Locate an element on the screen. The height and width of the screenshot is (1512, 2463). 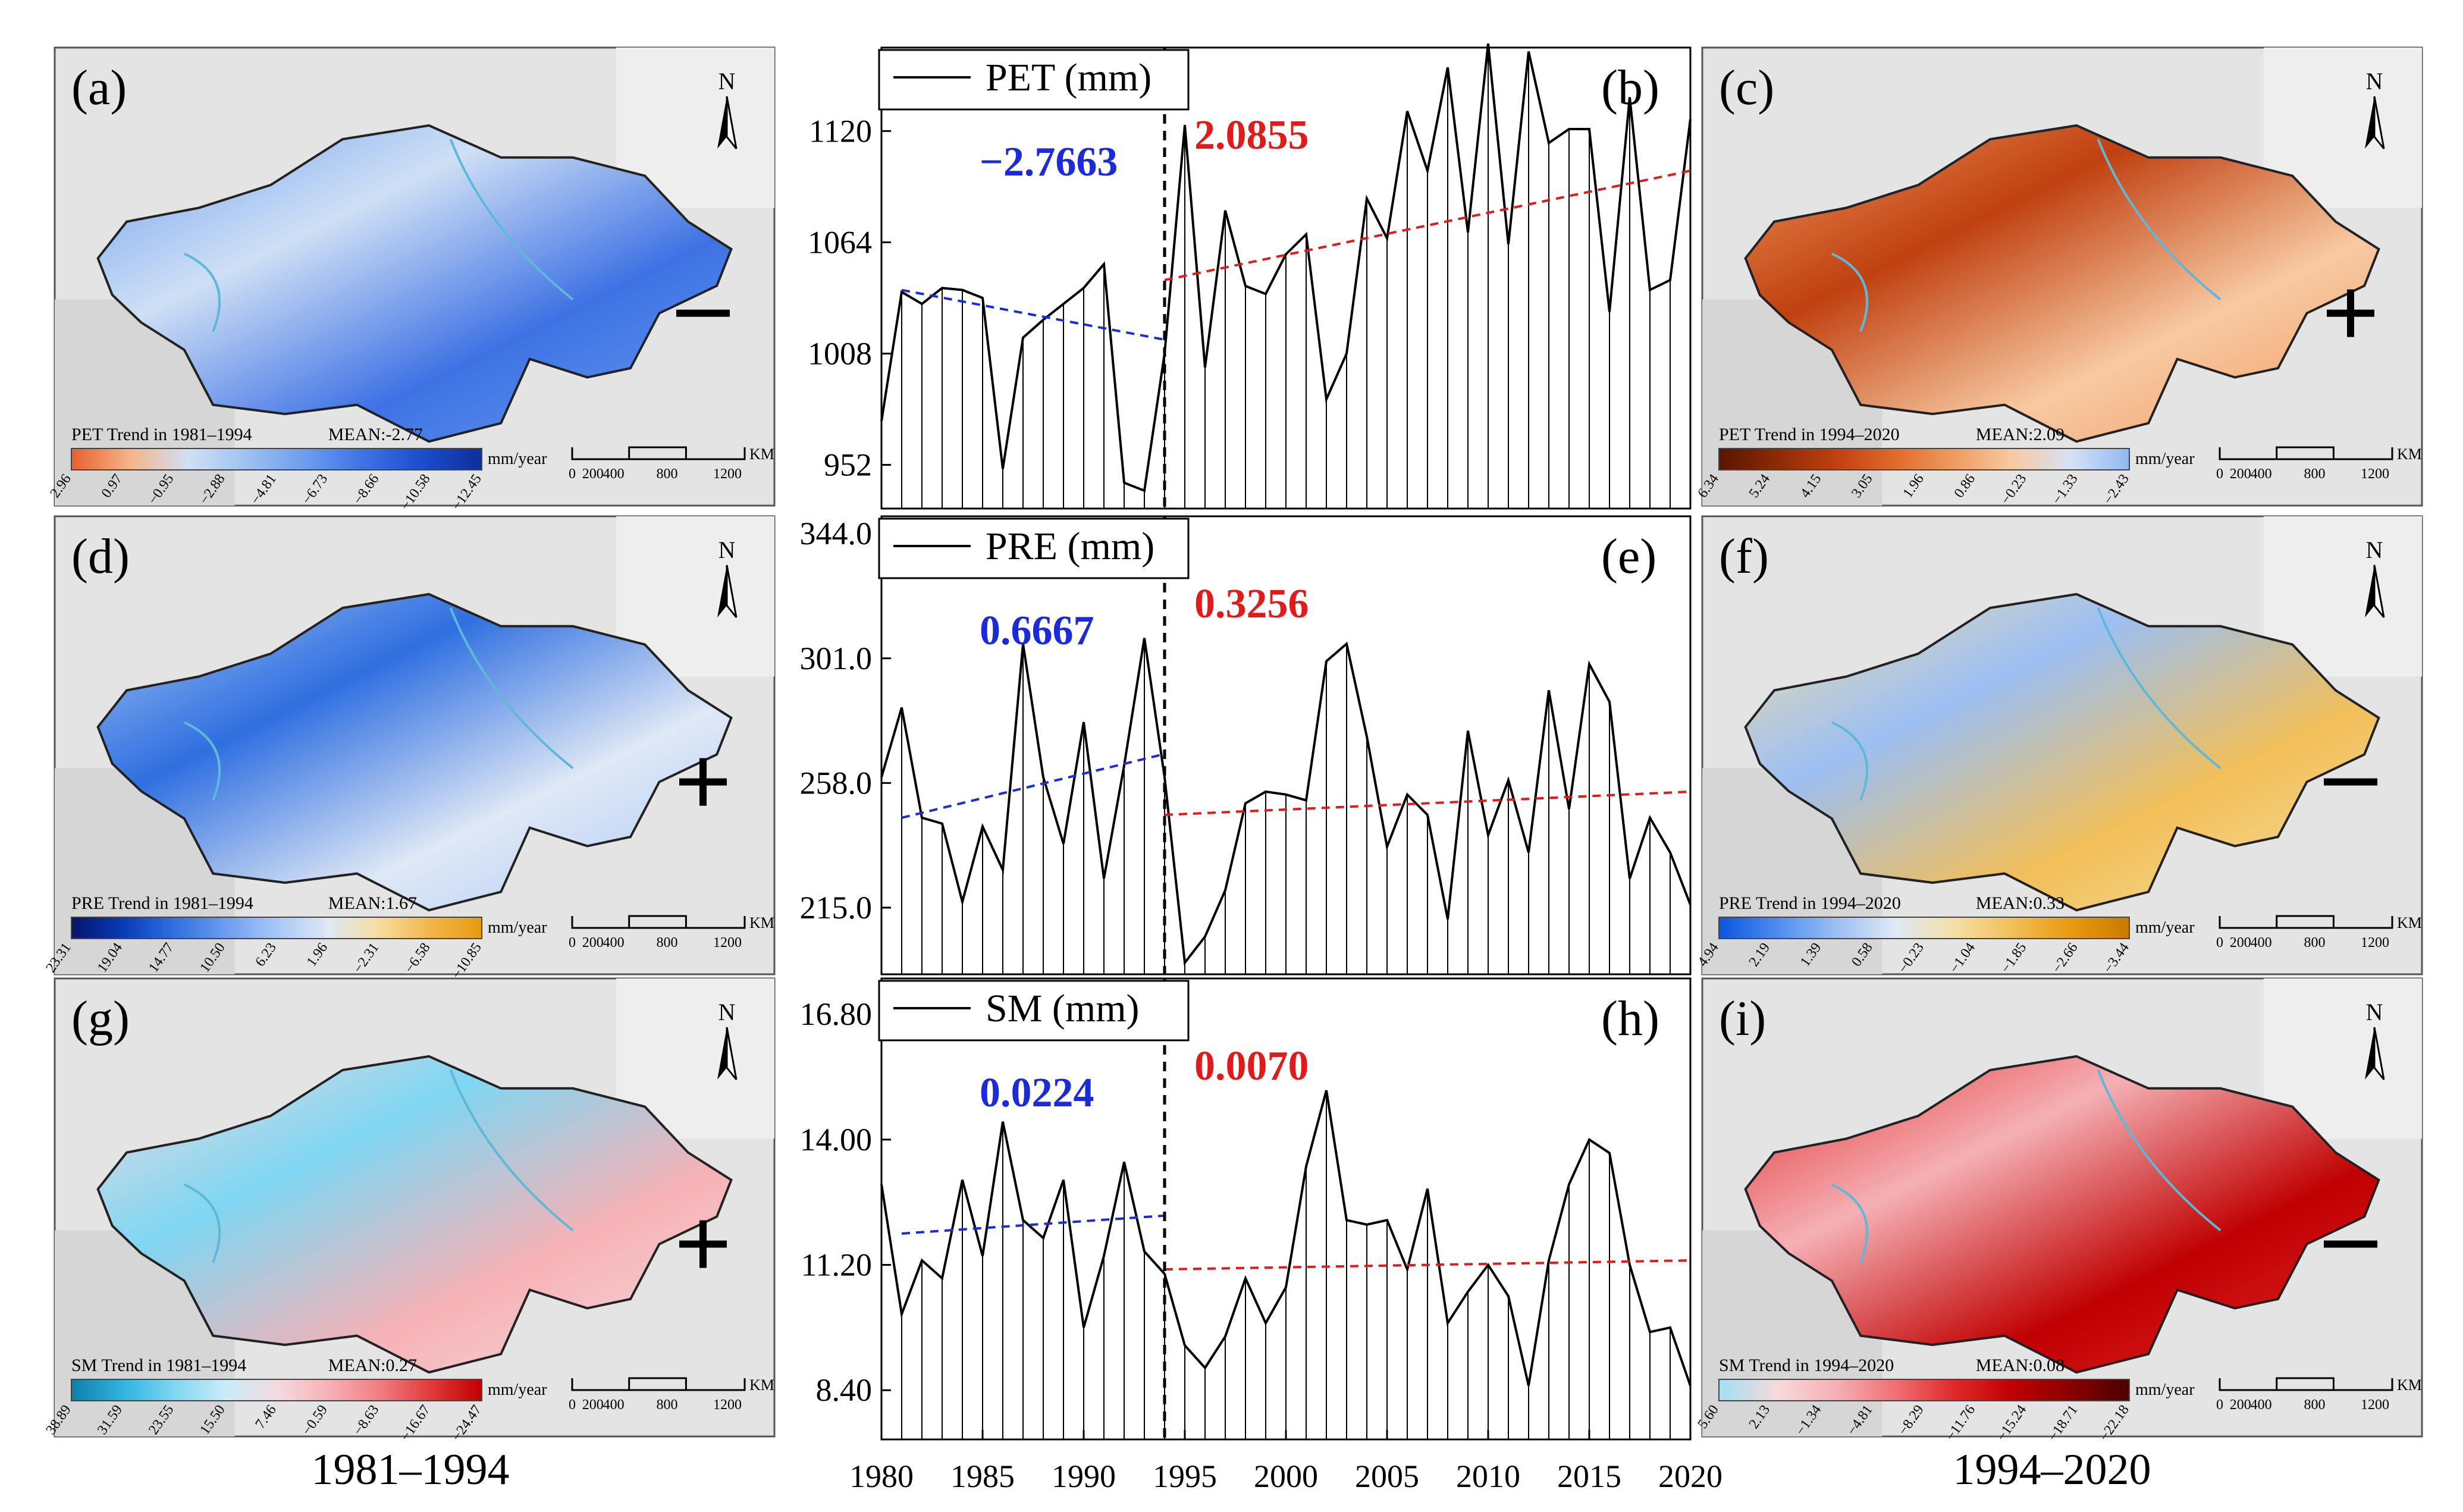
map-title: PET Trend in 1994–2020 is located at coordinates (1809, 434).